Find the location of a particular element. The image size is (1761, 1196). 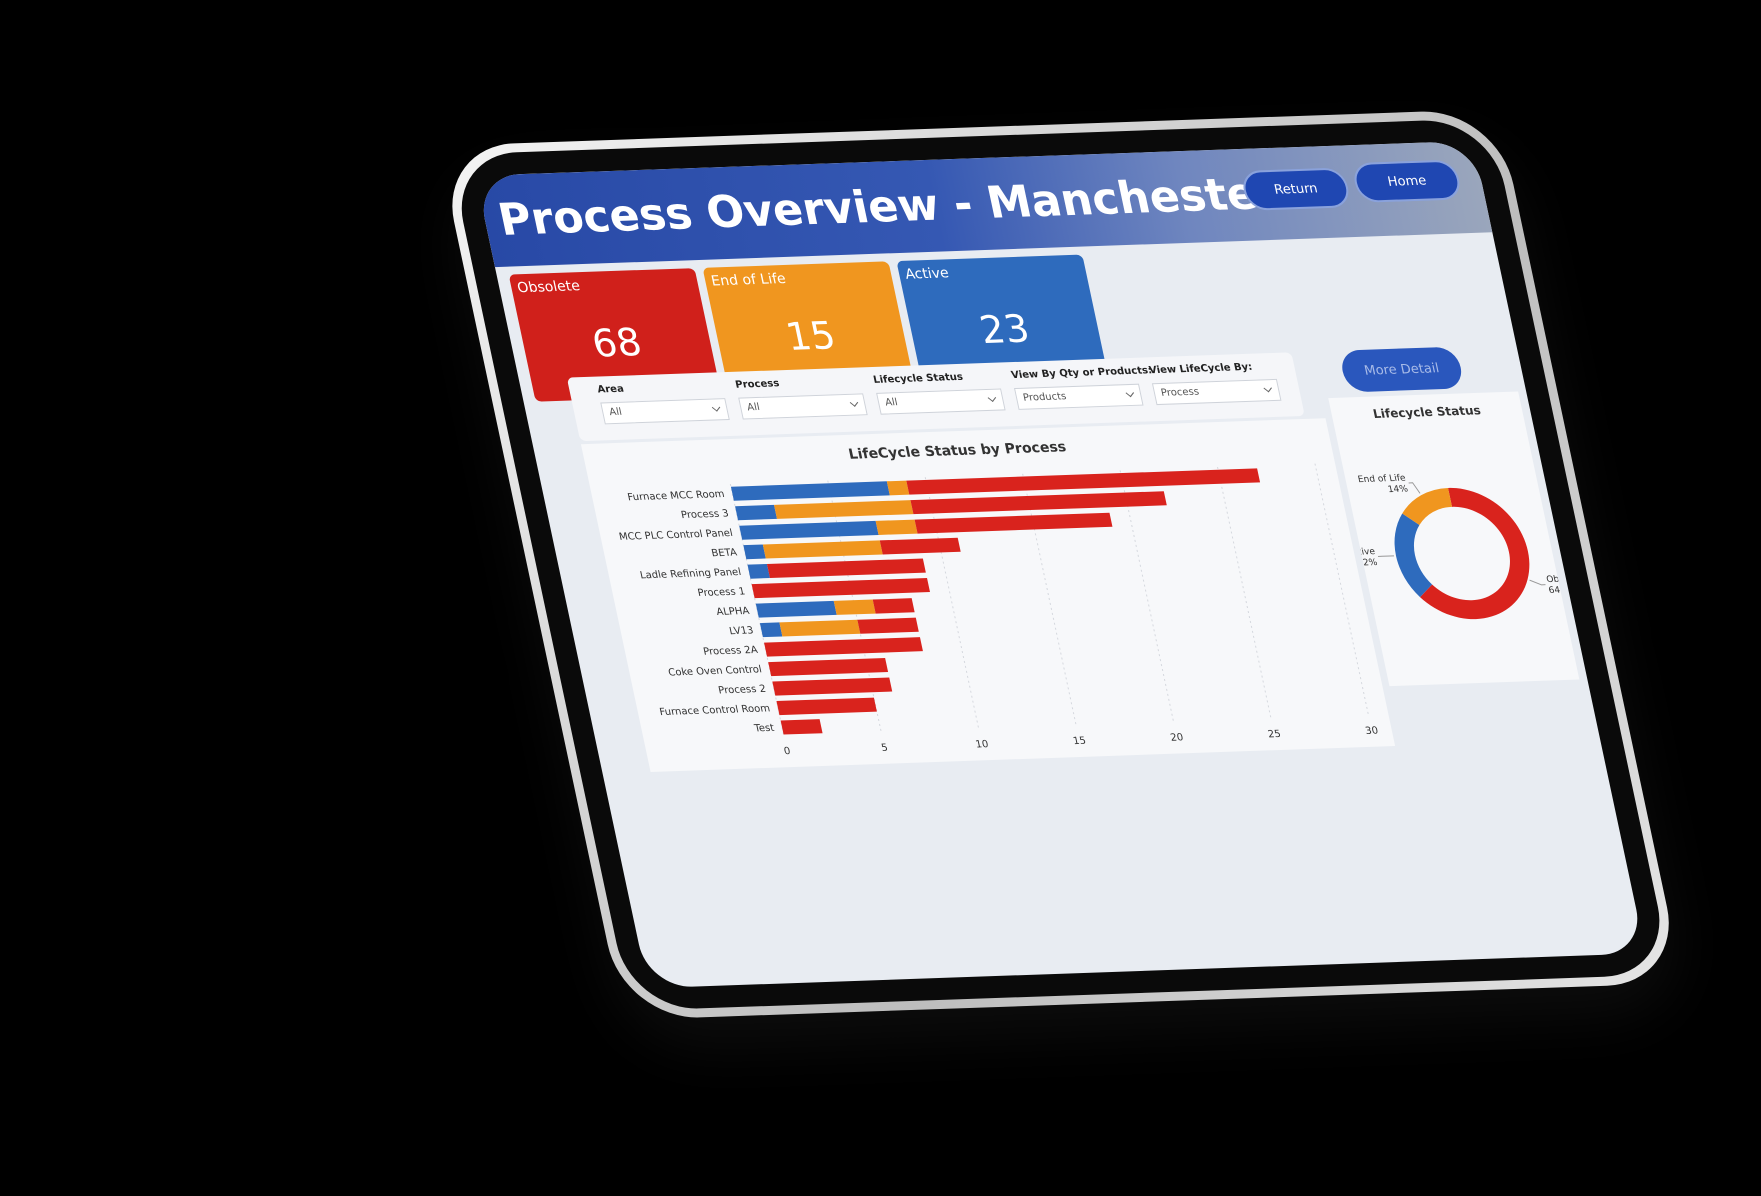

slice-value-label: 64% is located at coordinates (1559, 590).